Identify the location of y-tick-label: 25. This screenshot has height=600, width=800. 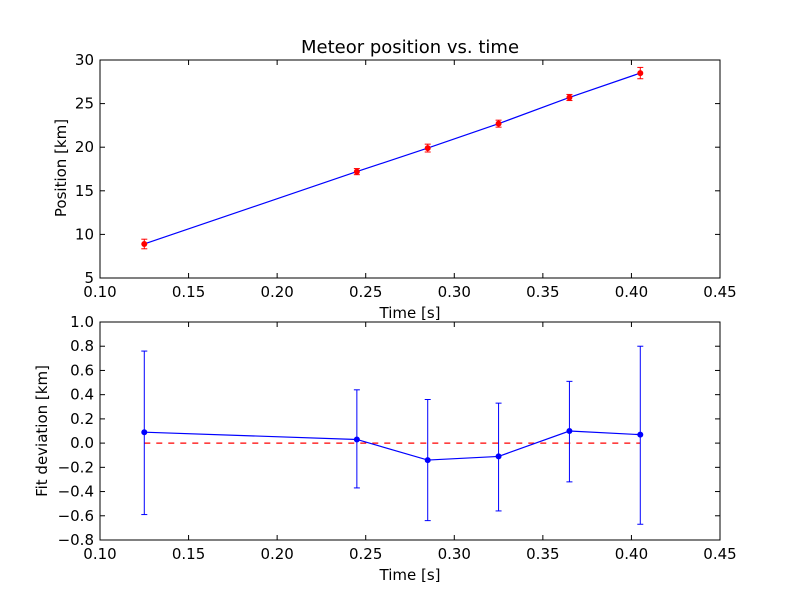
(84, 104).